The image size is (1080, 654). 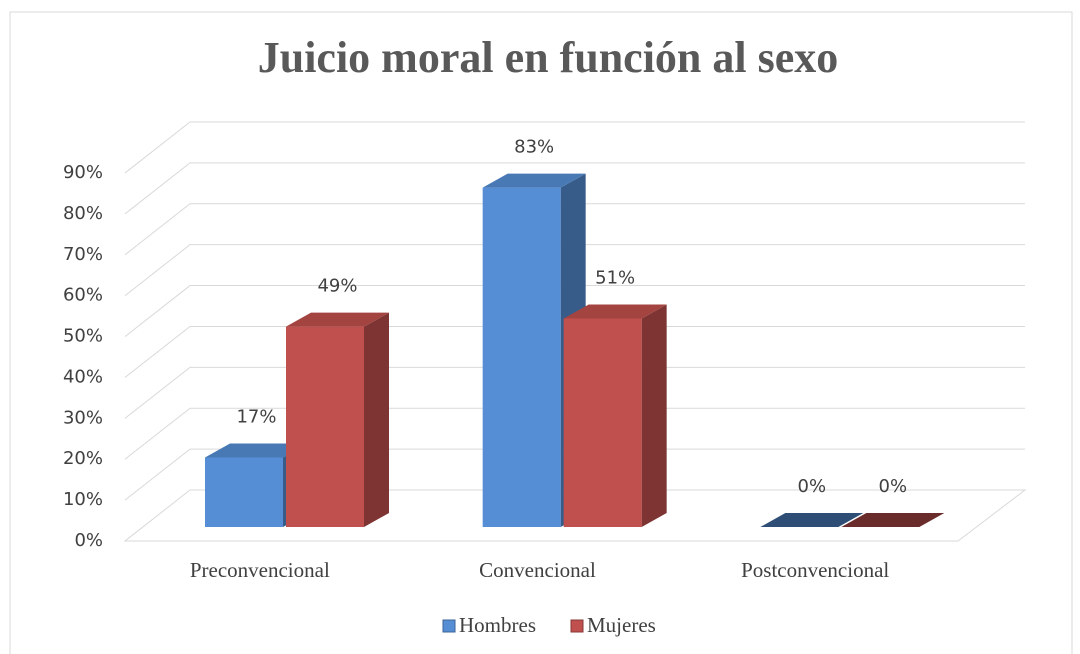 I want to click on legend-label: Mujeres, so click(x=621, y=625).